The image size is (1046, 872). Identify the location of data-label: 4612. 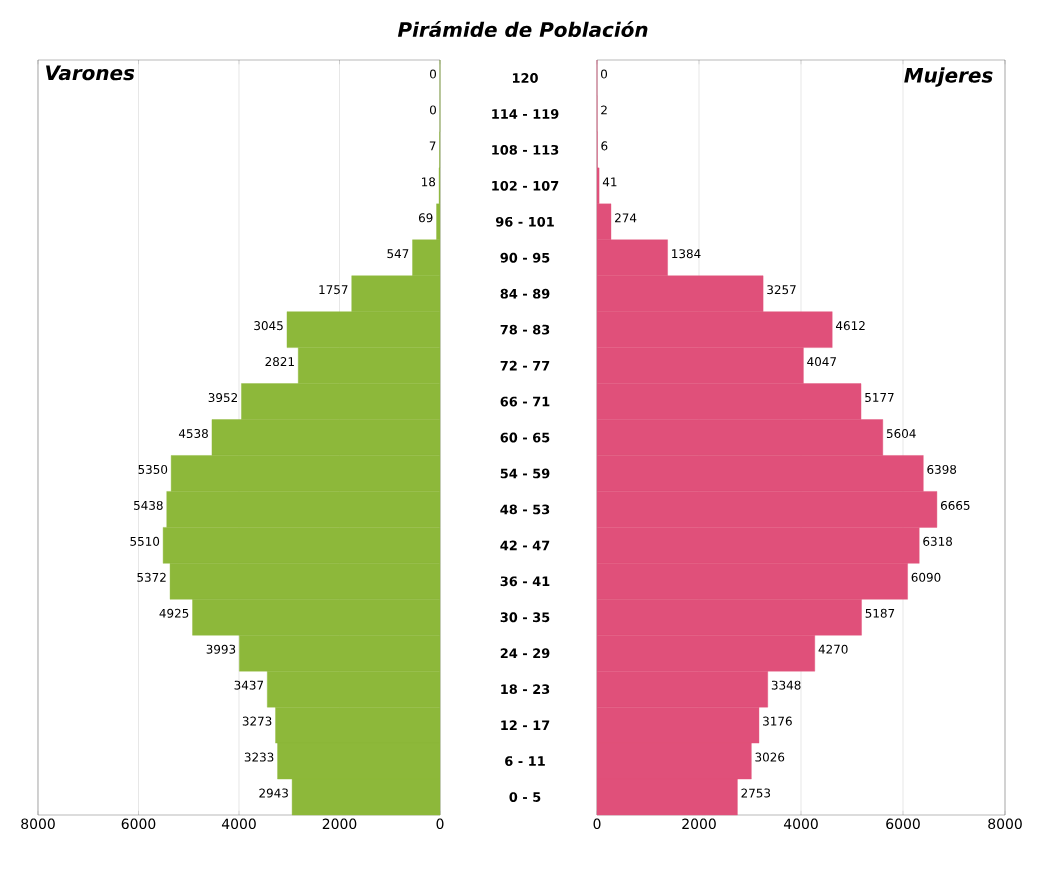
(850, 326).